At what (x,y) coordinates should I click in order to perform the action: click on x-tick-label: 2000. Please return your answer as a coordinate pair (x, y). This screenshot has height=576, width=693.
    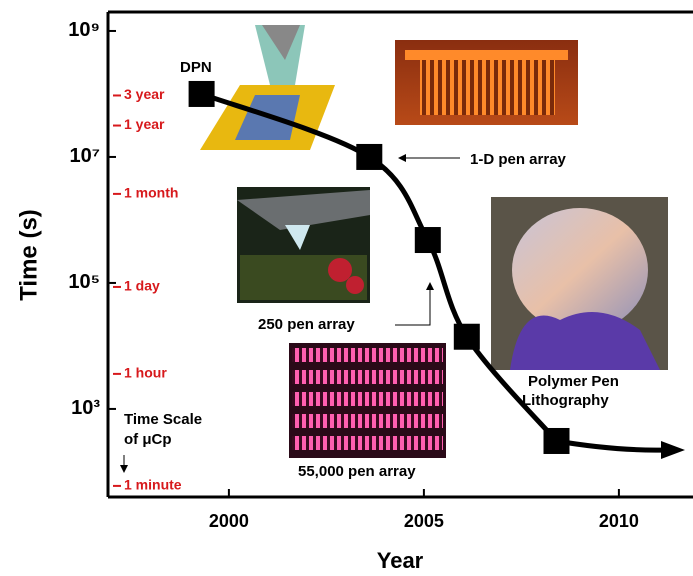
    Looking at the image, I should click on (229, 521).